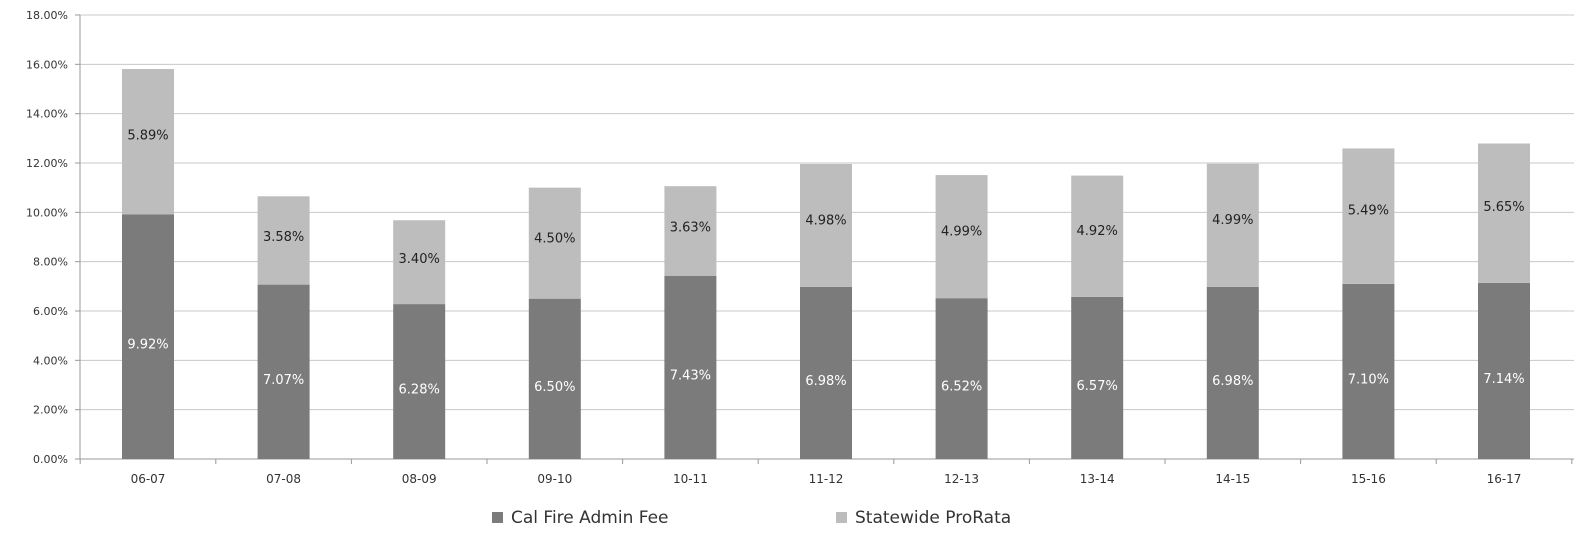  What do you see at coordinates (933, 518) in the screenshot?
I see `legend-label: Statewide ProRata` at bounding box center [933, 518].